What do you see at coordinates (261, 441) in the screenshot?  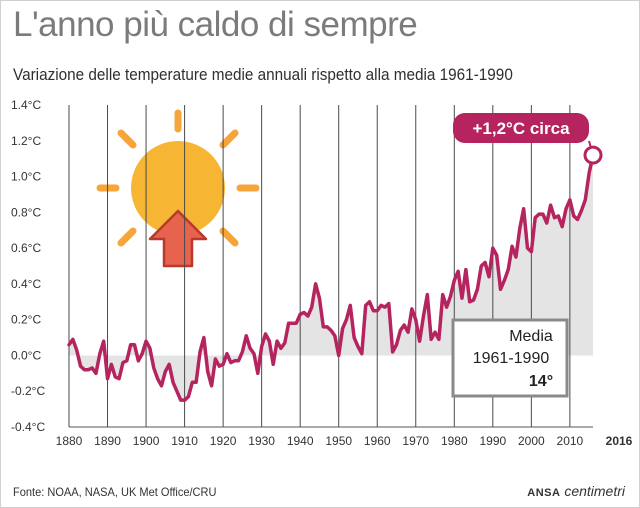 I see `x-tick-label: 1930` at bounding box center [261, 441].